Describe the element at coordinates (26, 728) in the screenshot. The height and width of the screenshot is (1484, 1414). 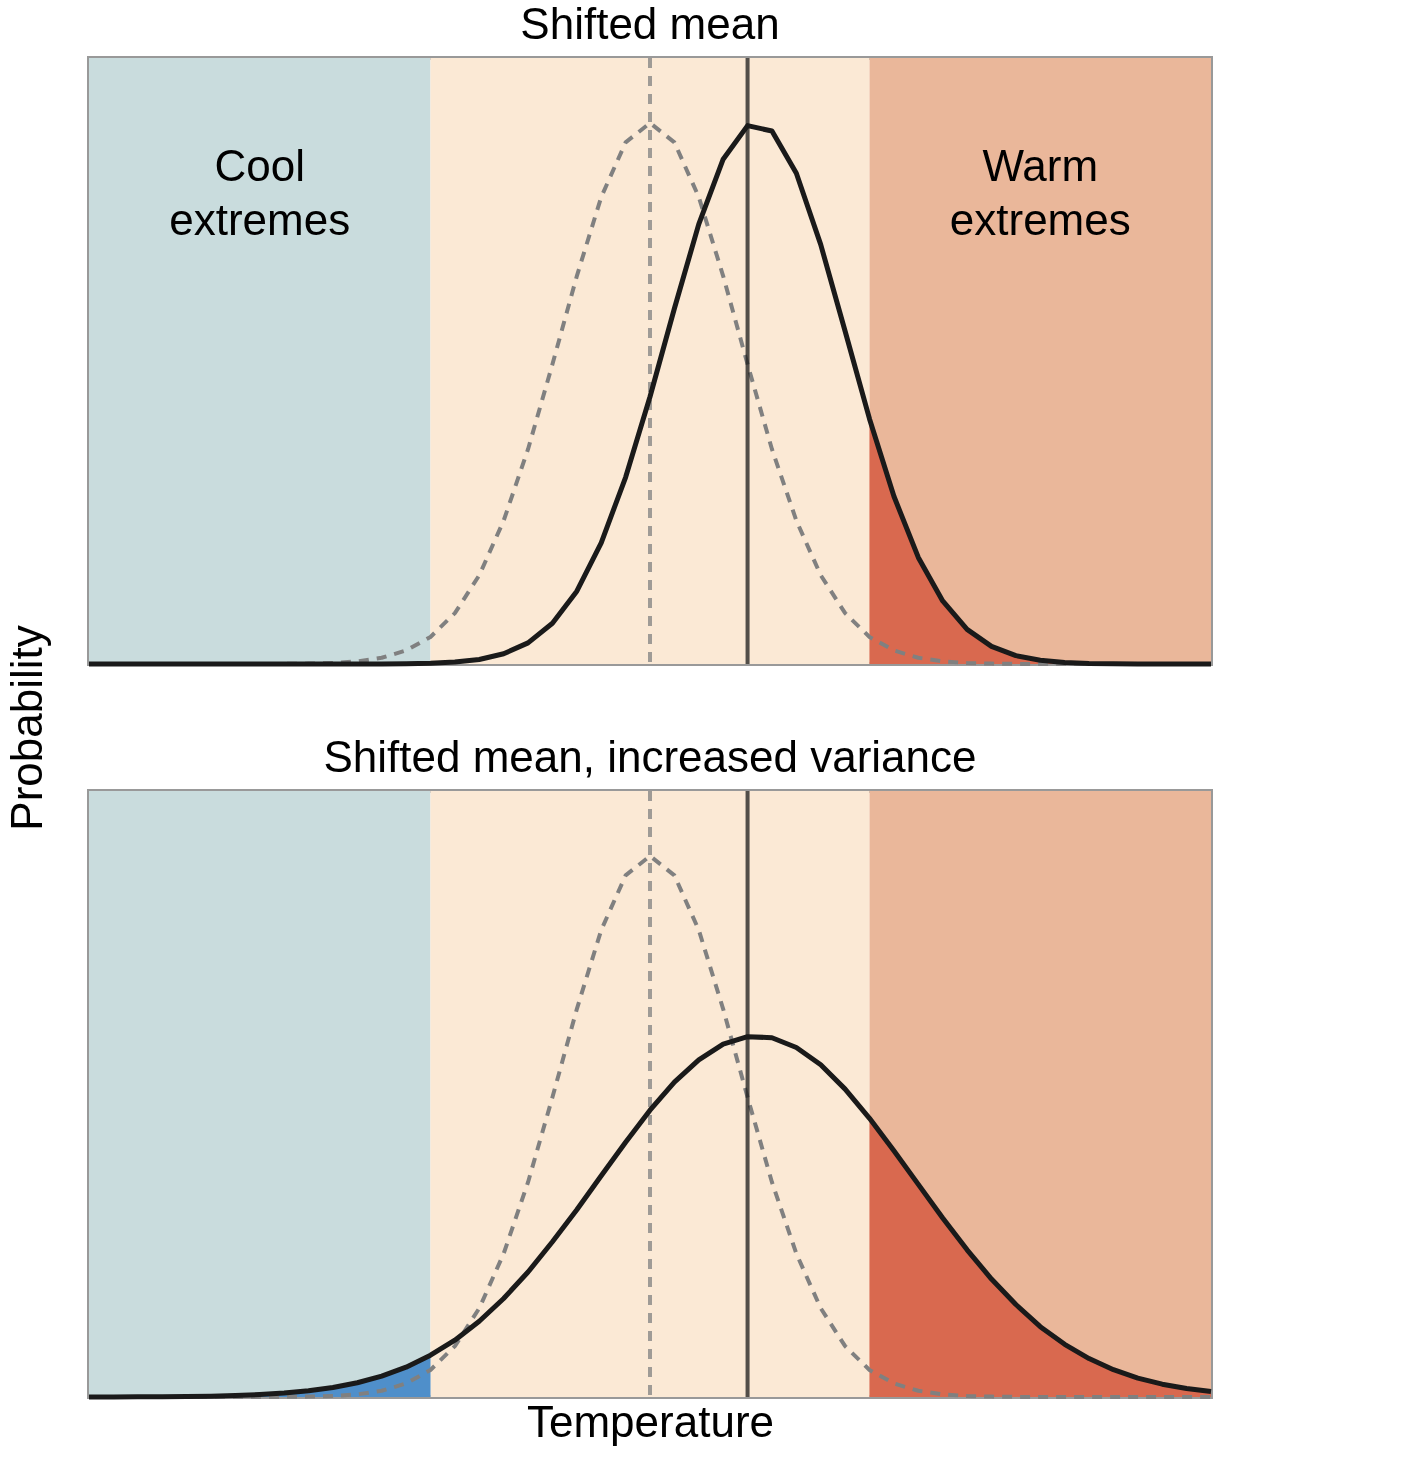
I see `y-axis-title: Probability` at that location.